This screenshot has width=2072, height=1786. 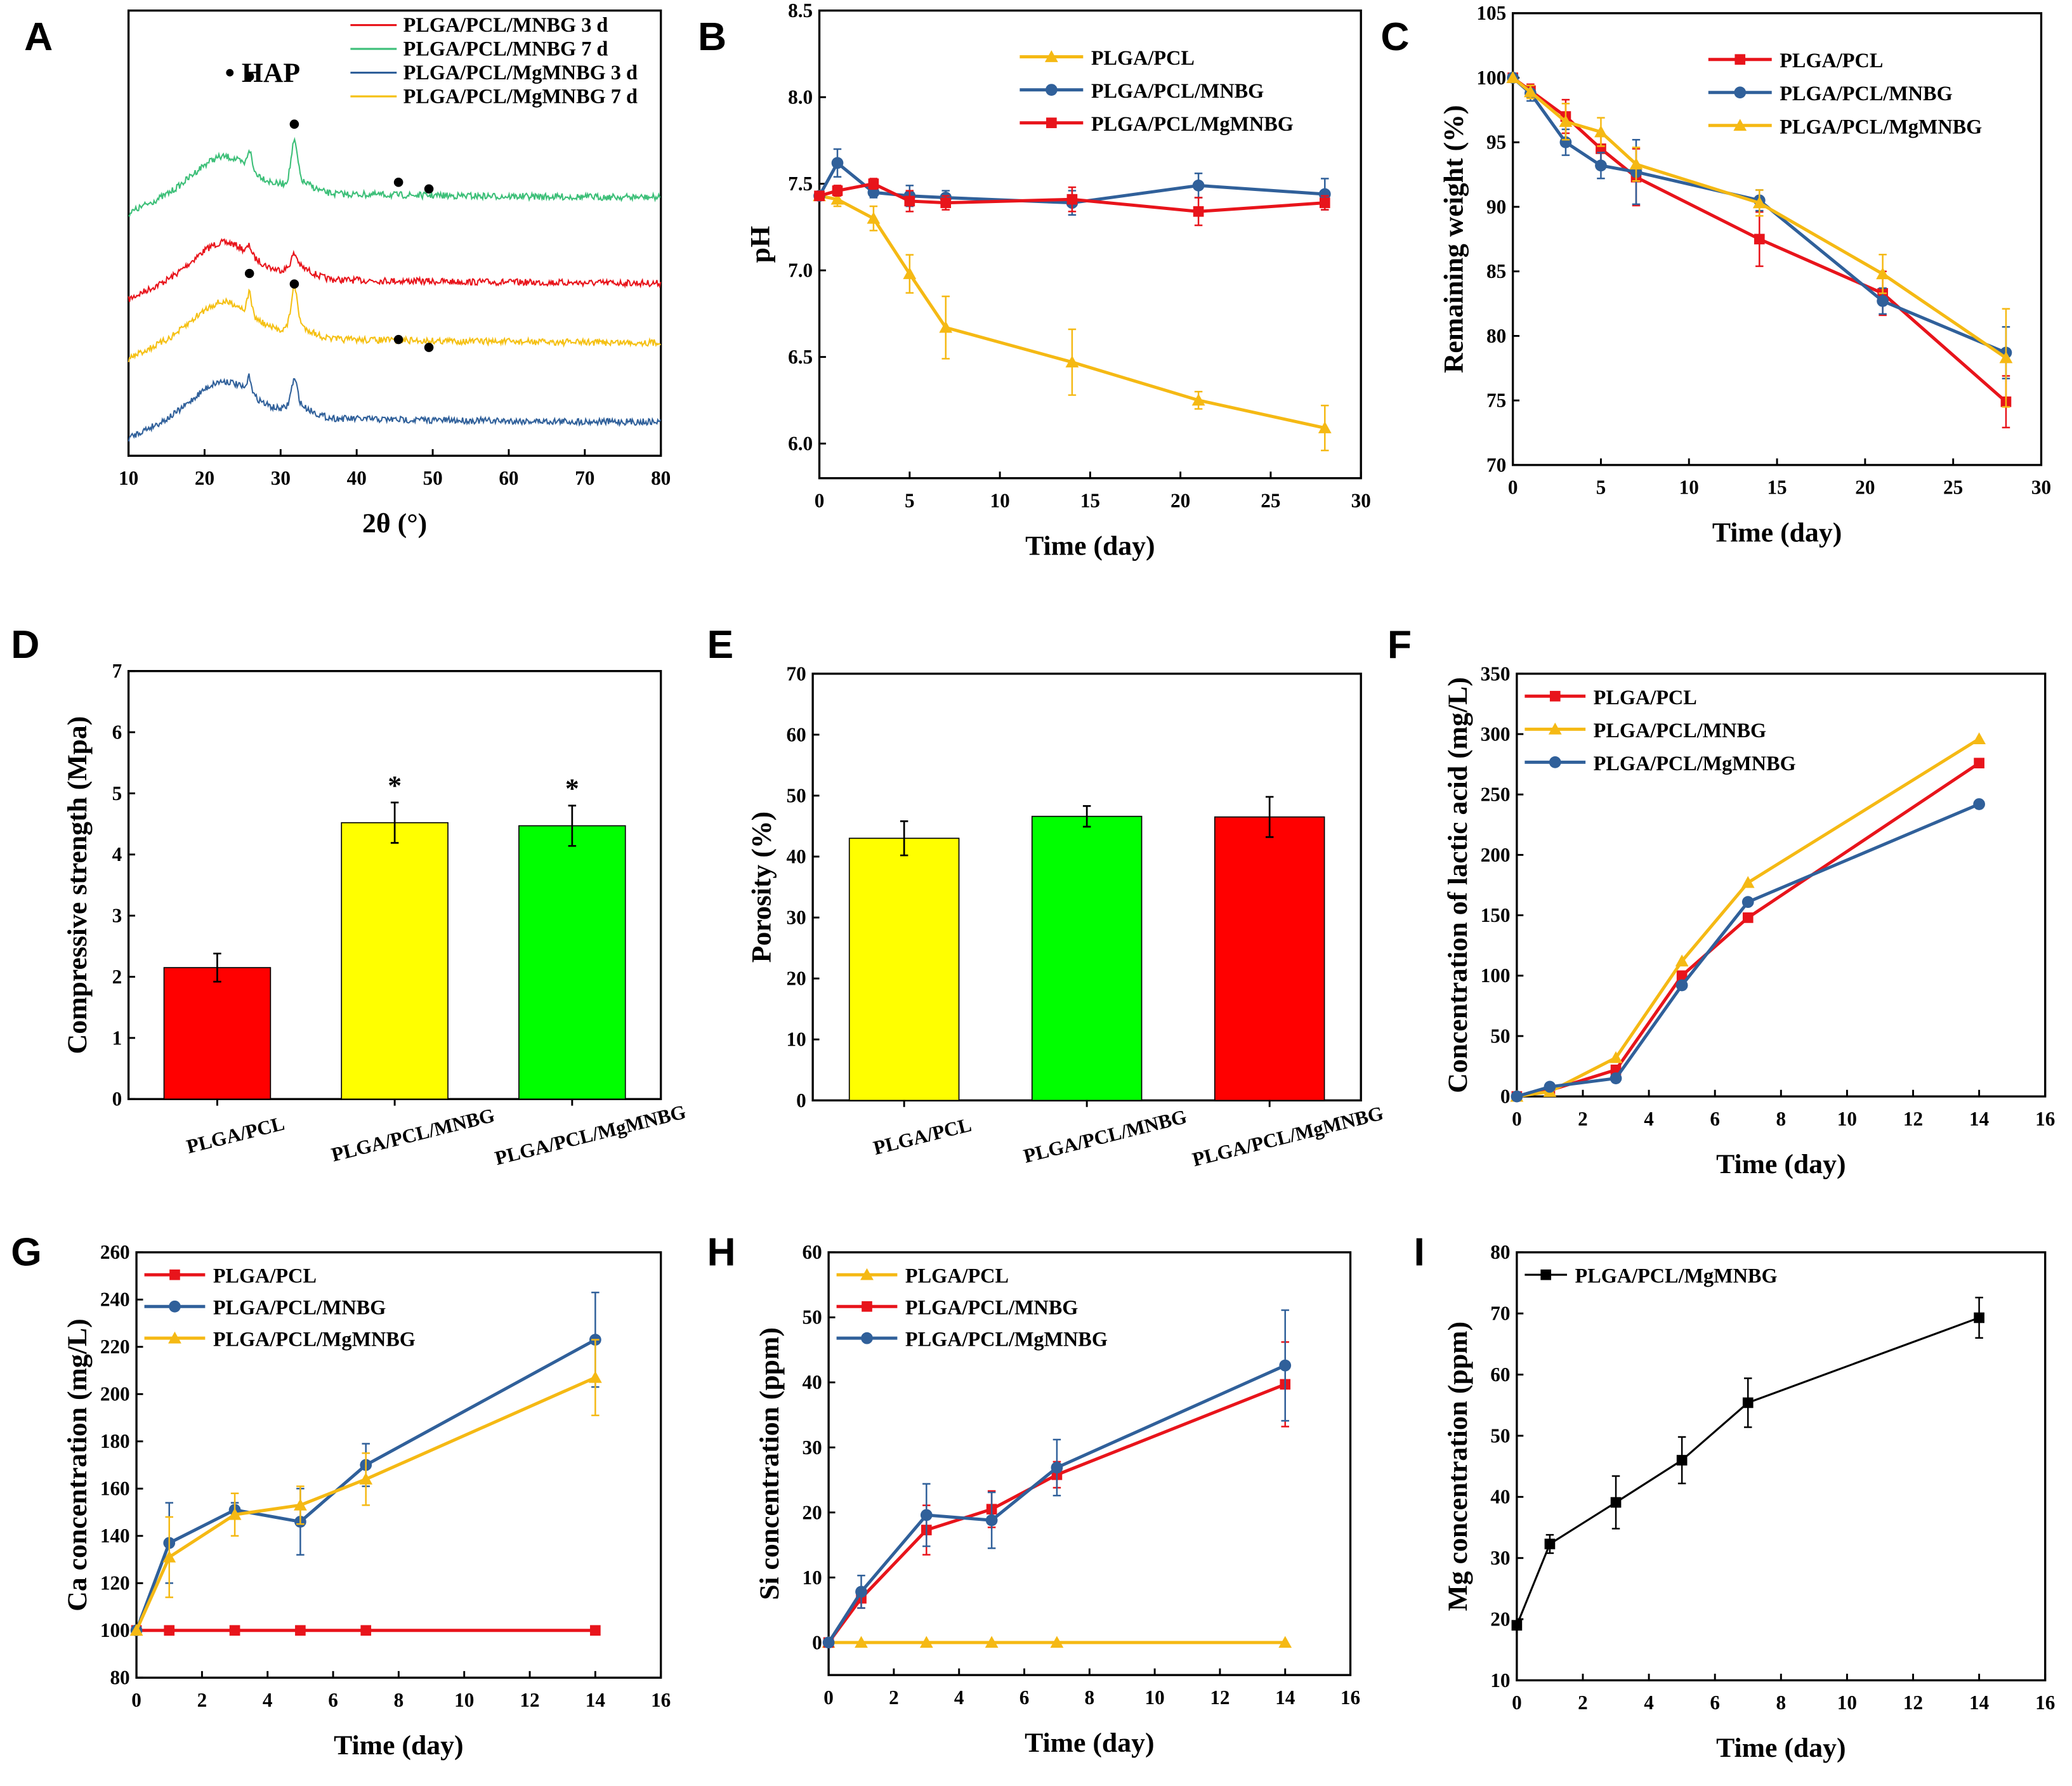 I want to click on x-tick-label: PLGA/PCL/MNBG, so click(x=1105, y=1136).